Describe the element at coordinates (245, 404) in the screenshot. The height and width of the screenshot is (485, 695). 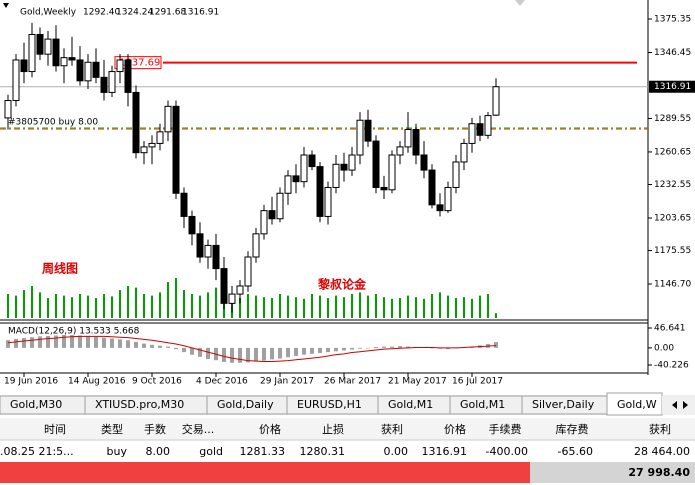
I see `tab-label: Gold,Daily` at that location.